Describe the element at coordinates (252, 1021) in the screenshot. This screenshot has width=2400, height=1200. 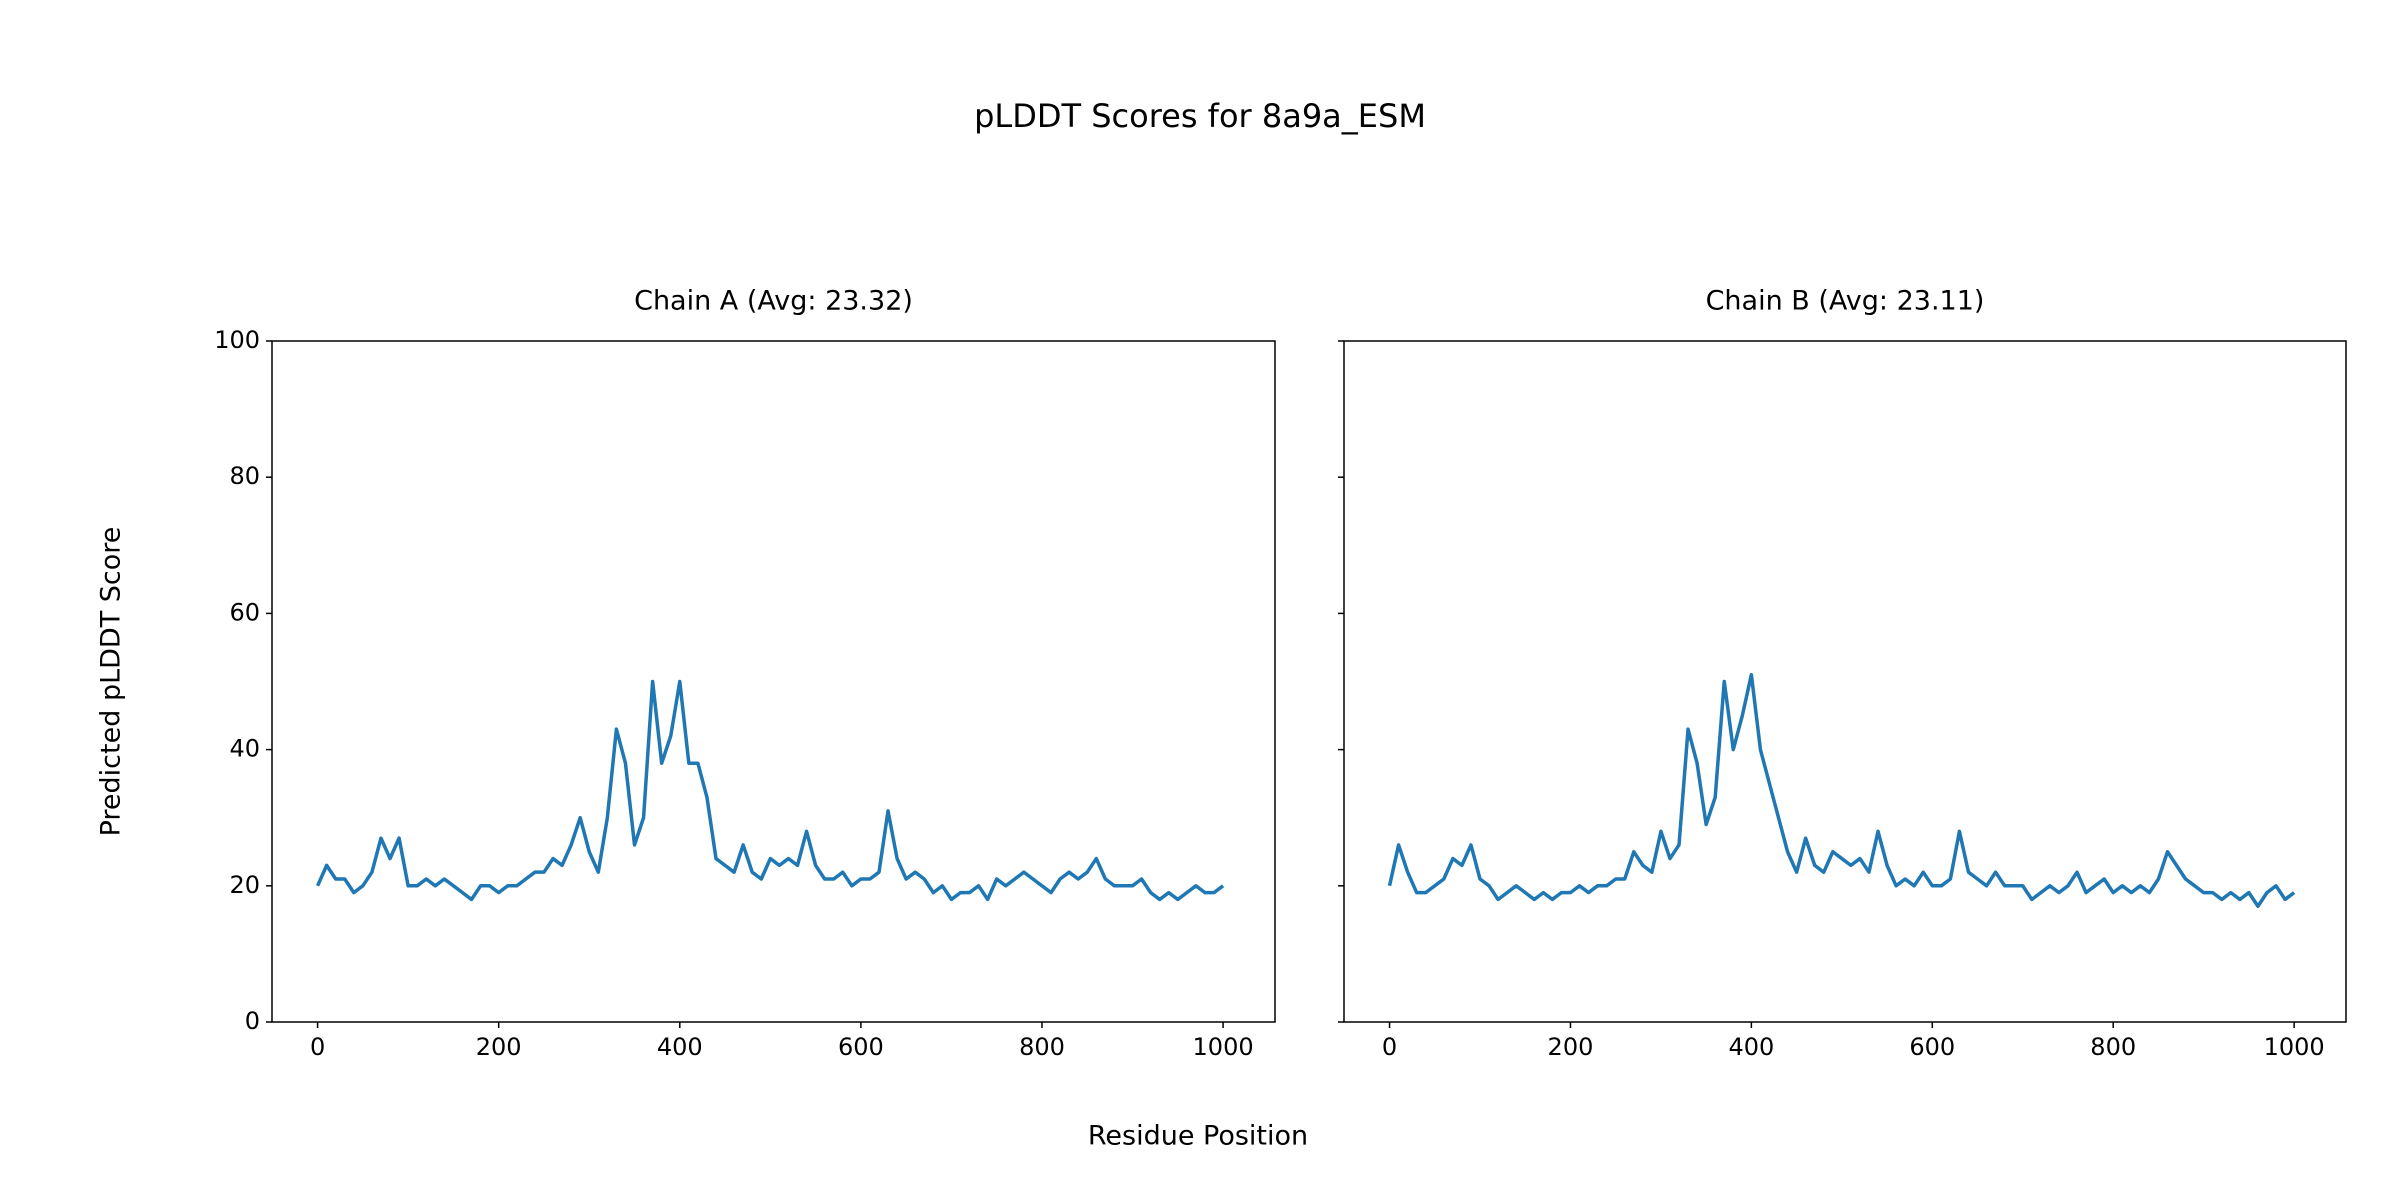
I see `y-tick-label: 0` at that location.